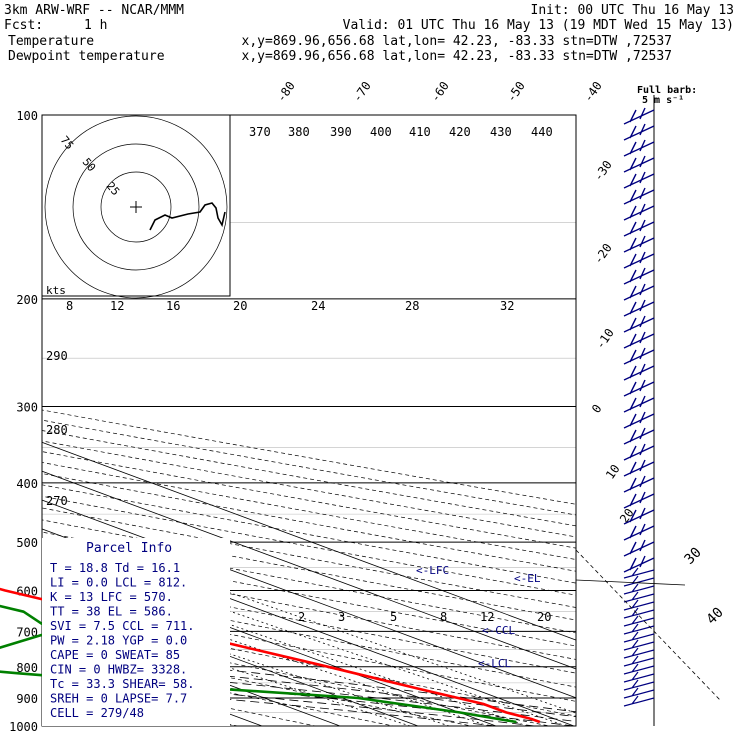 Image resolution: width=740 pixels, height=740 pixels. Describe the element at coordinates (544, 617) in the screenshot. I see `mixing-ratio-label: 20` at that location.